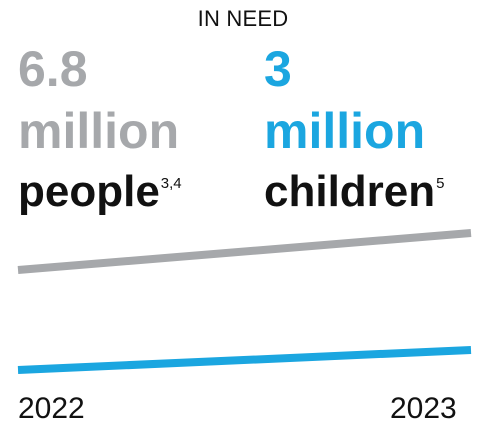 This screenshot has width=486, height=428. I want to click on series-line-people, so click(244, 251).